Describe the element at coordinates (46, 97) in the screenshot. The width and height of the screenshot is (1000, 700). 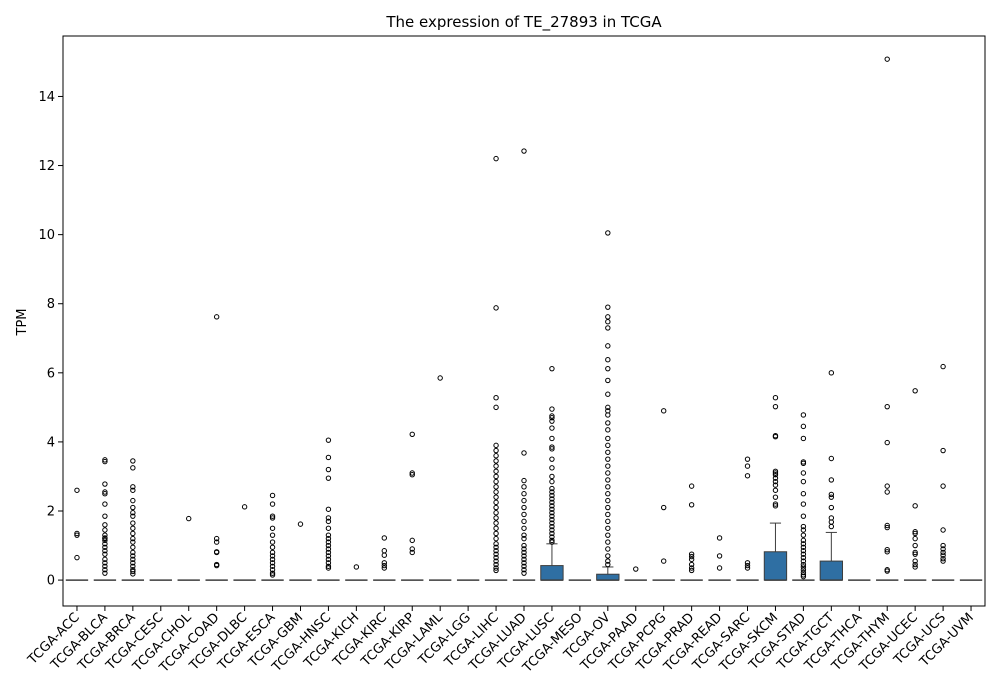
I see `y-tick-label: 14` at that location.